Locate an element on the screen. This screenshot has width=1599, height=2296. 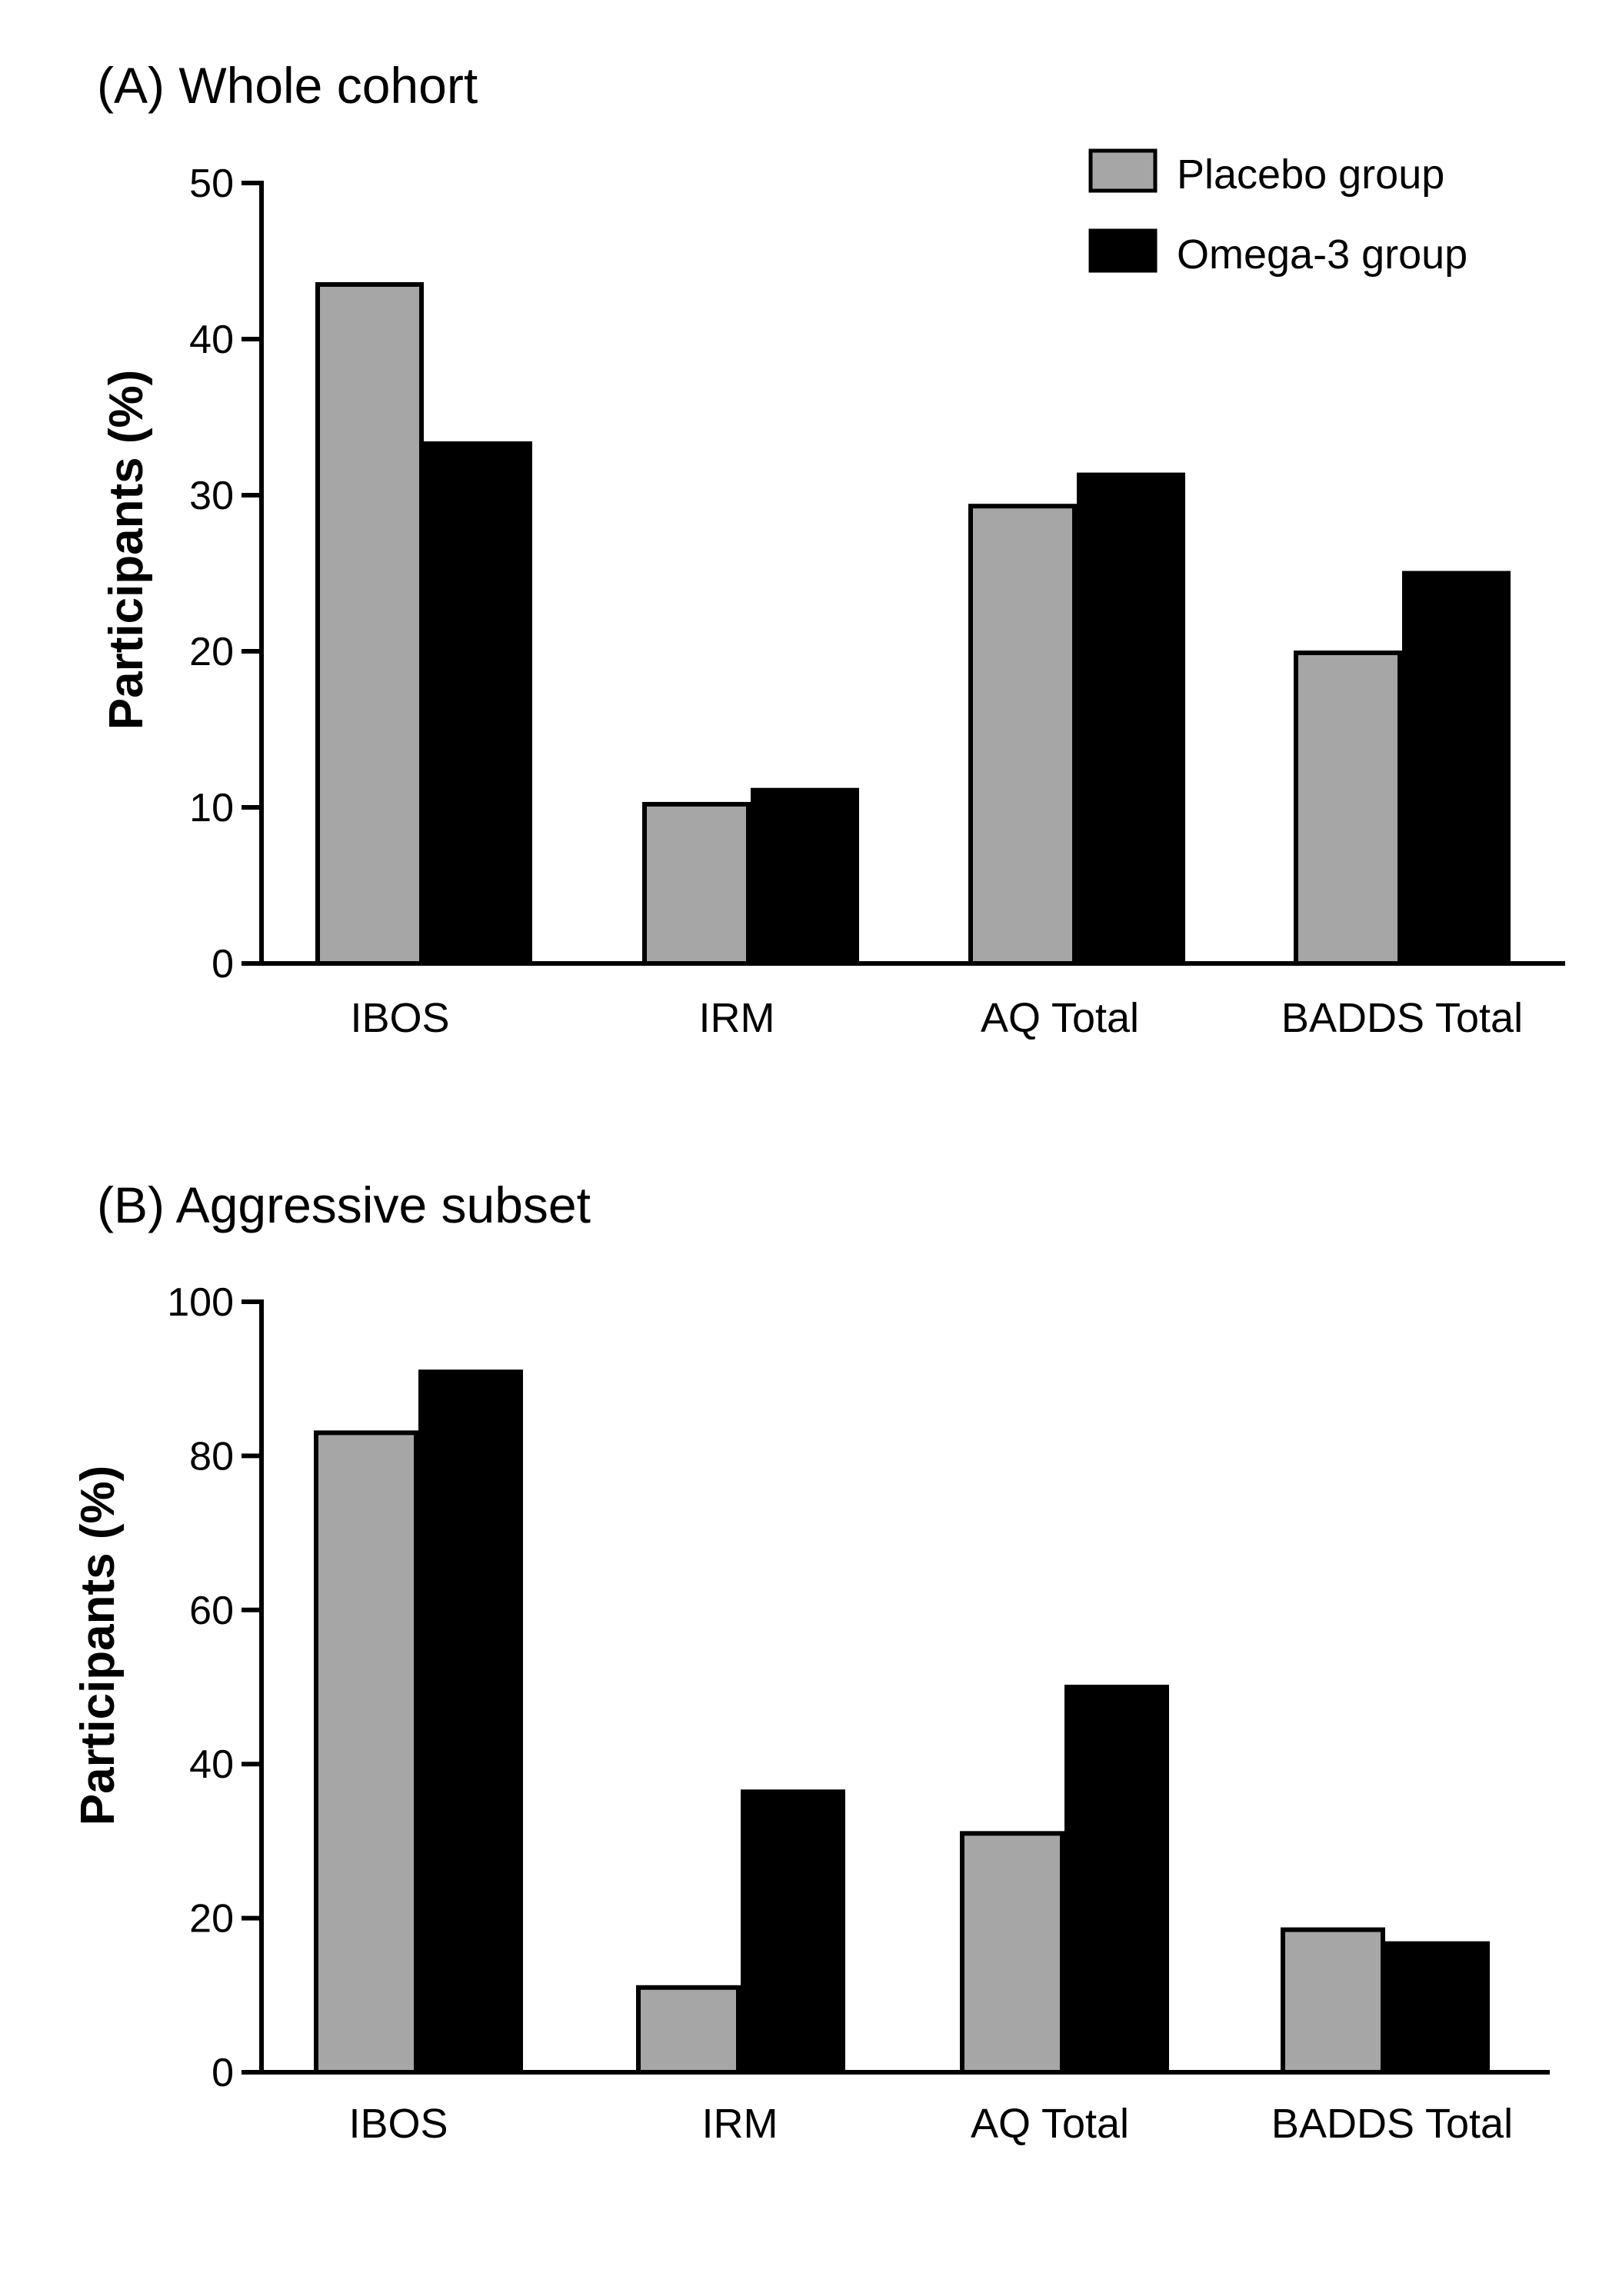
bar-b-ibos-placebo is located at coordinates (366, 1752).